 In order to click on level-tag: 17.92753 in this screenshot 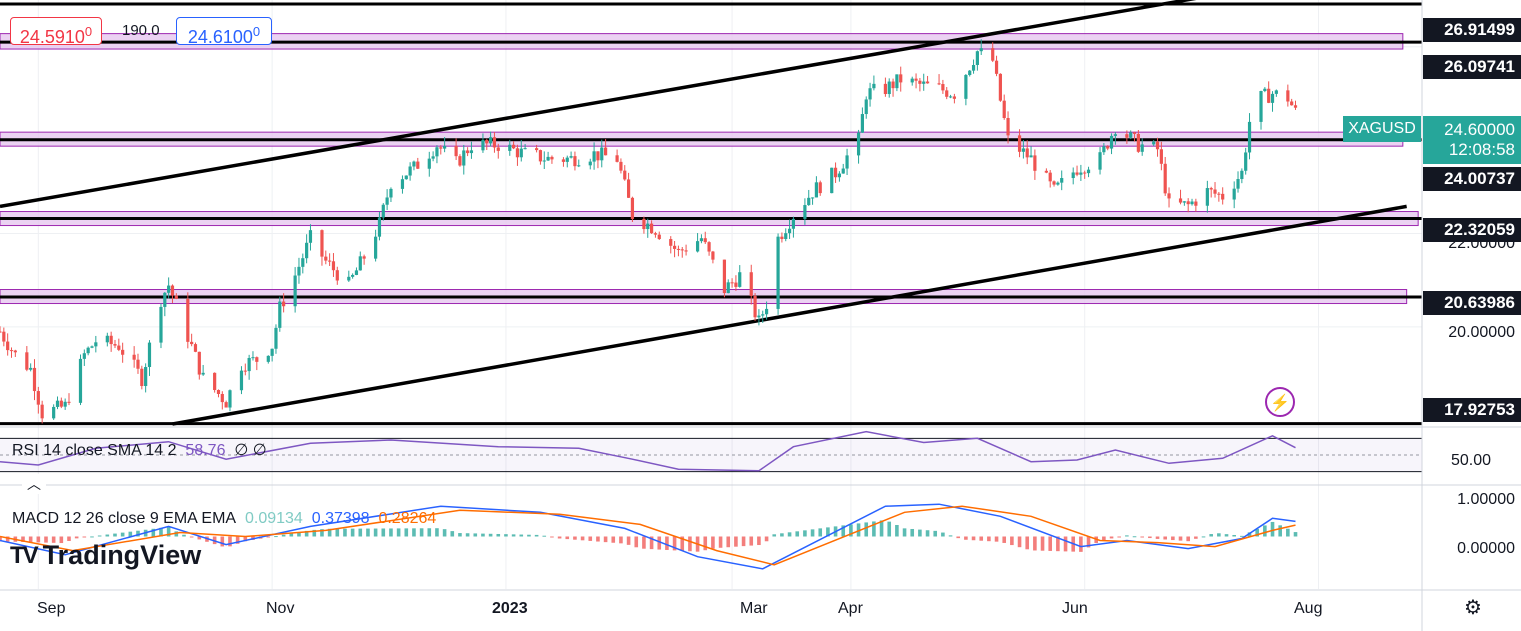, I will do `click(1472, 410)`.